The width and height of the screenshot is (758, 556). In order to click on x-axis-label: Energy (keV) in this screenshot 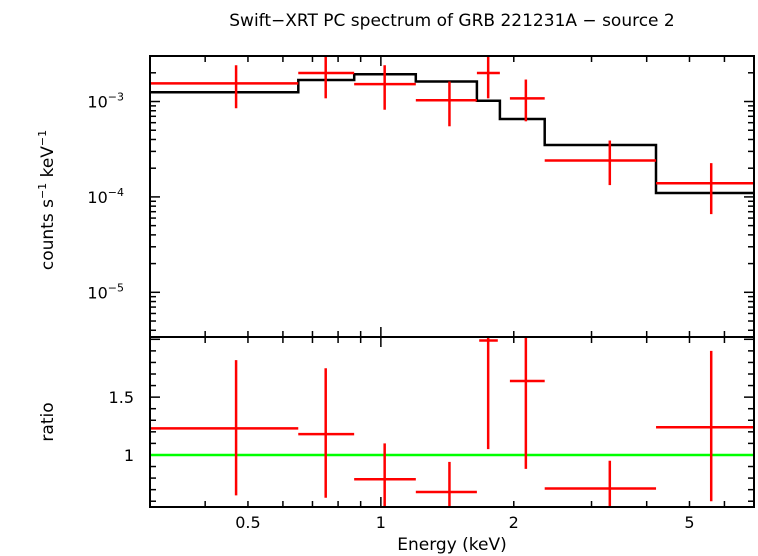, I will do `click(452, 545)`.